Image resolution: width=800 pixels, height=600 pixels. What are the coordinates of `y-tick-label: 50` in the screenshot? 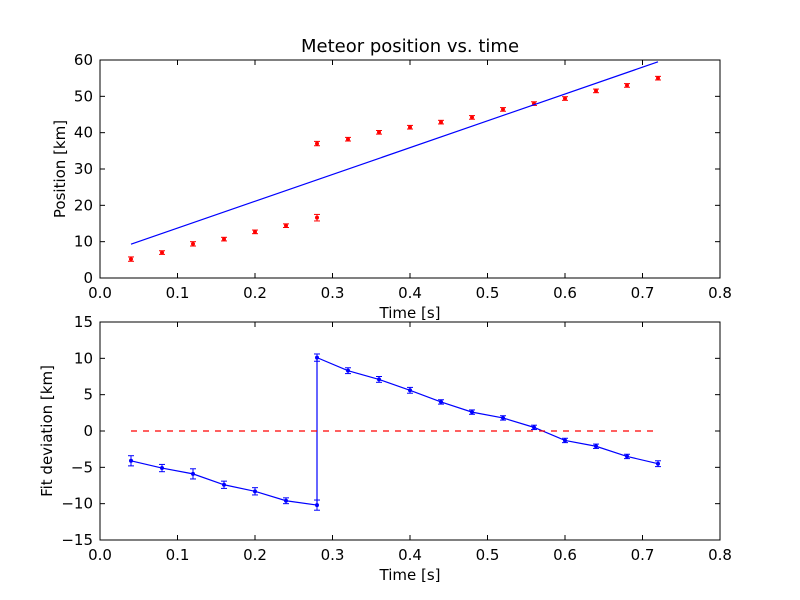 It's located at (83, 96).